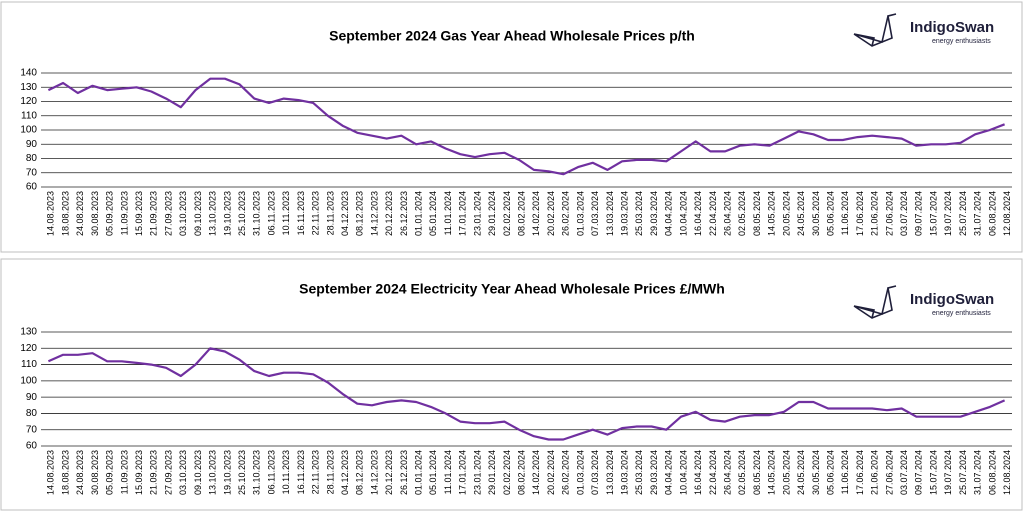  Describe the element at coordinates (536, 472) in the screenshot. I see `x-tick-label: 14.02.2024` at that location.